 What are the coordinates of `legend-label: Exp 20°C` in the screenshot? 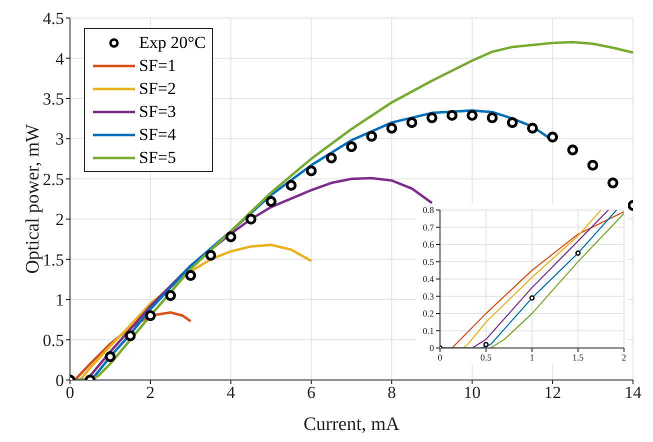 It's located at (172, 42).